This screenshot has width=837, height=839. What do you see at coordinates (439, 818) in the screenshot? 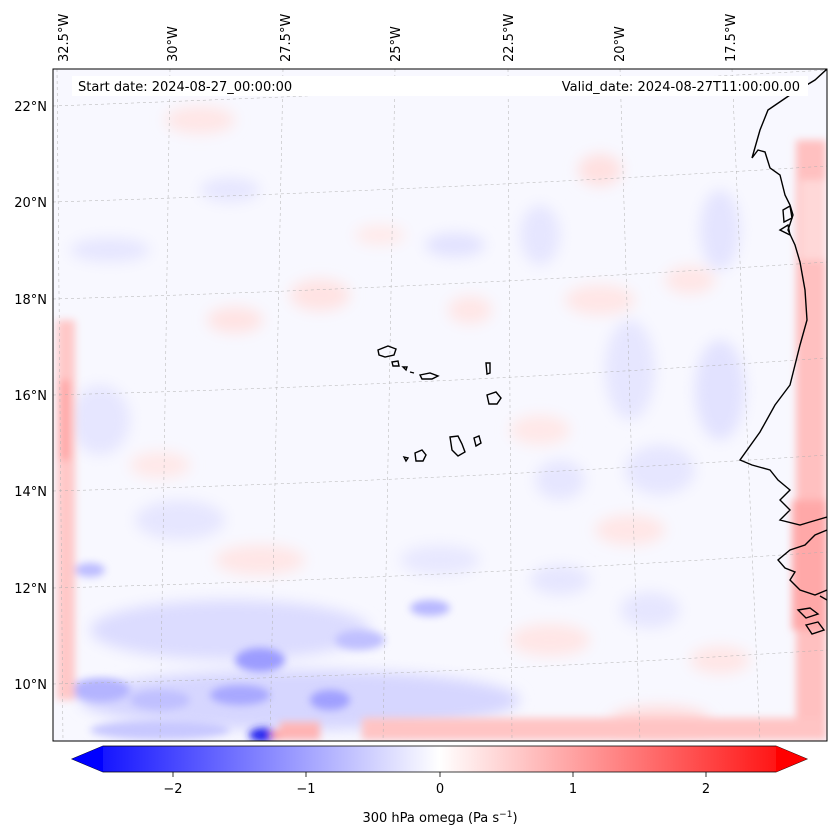
I see `colorbar-label: 300 hPa omega (Pa s−1)` at bounding box center [439, 818].